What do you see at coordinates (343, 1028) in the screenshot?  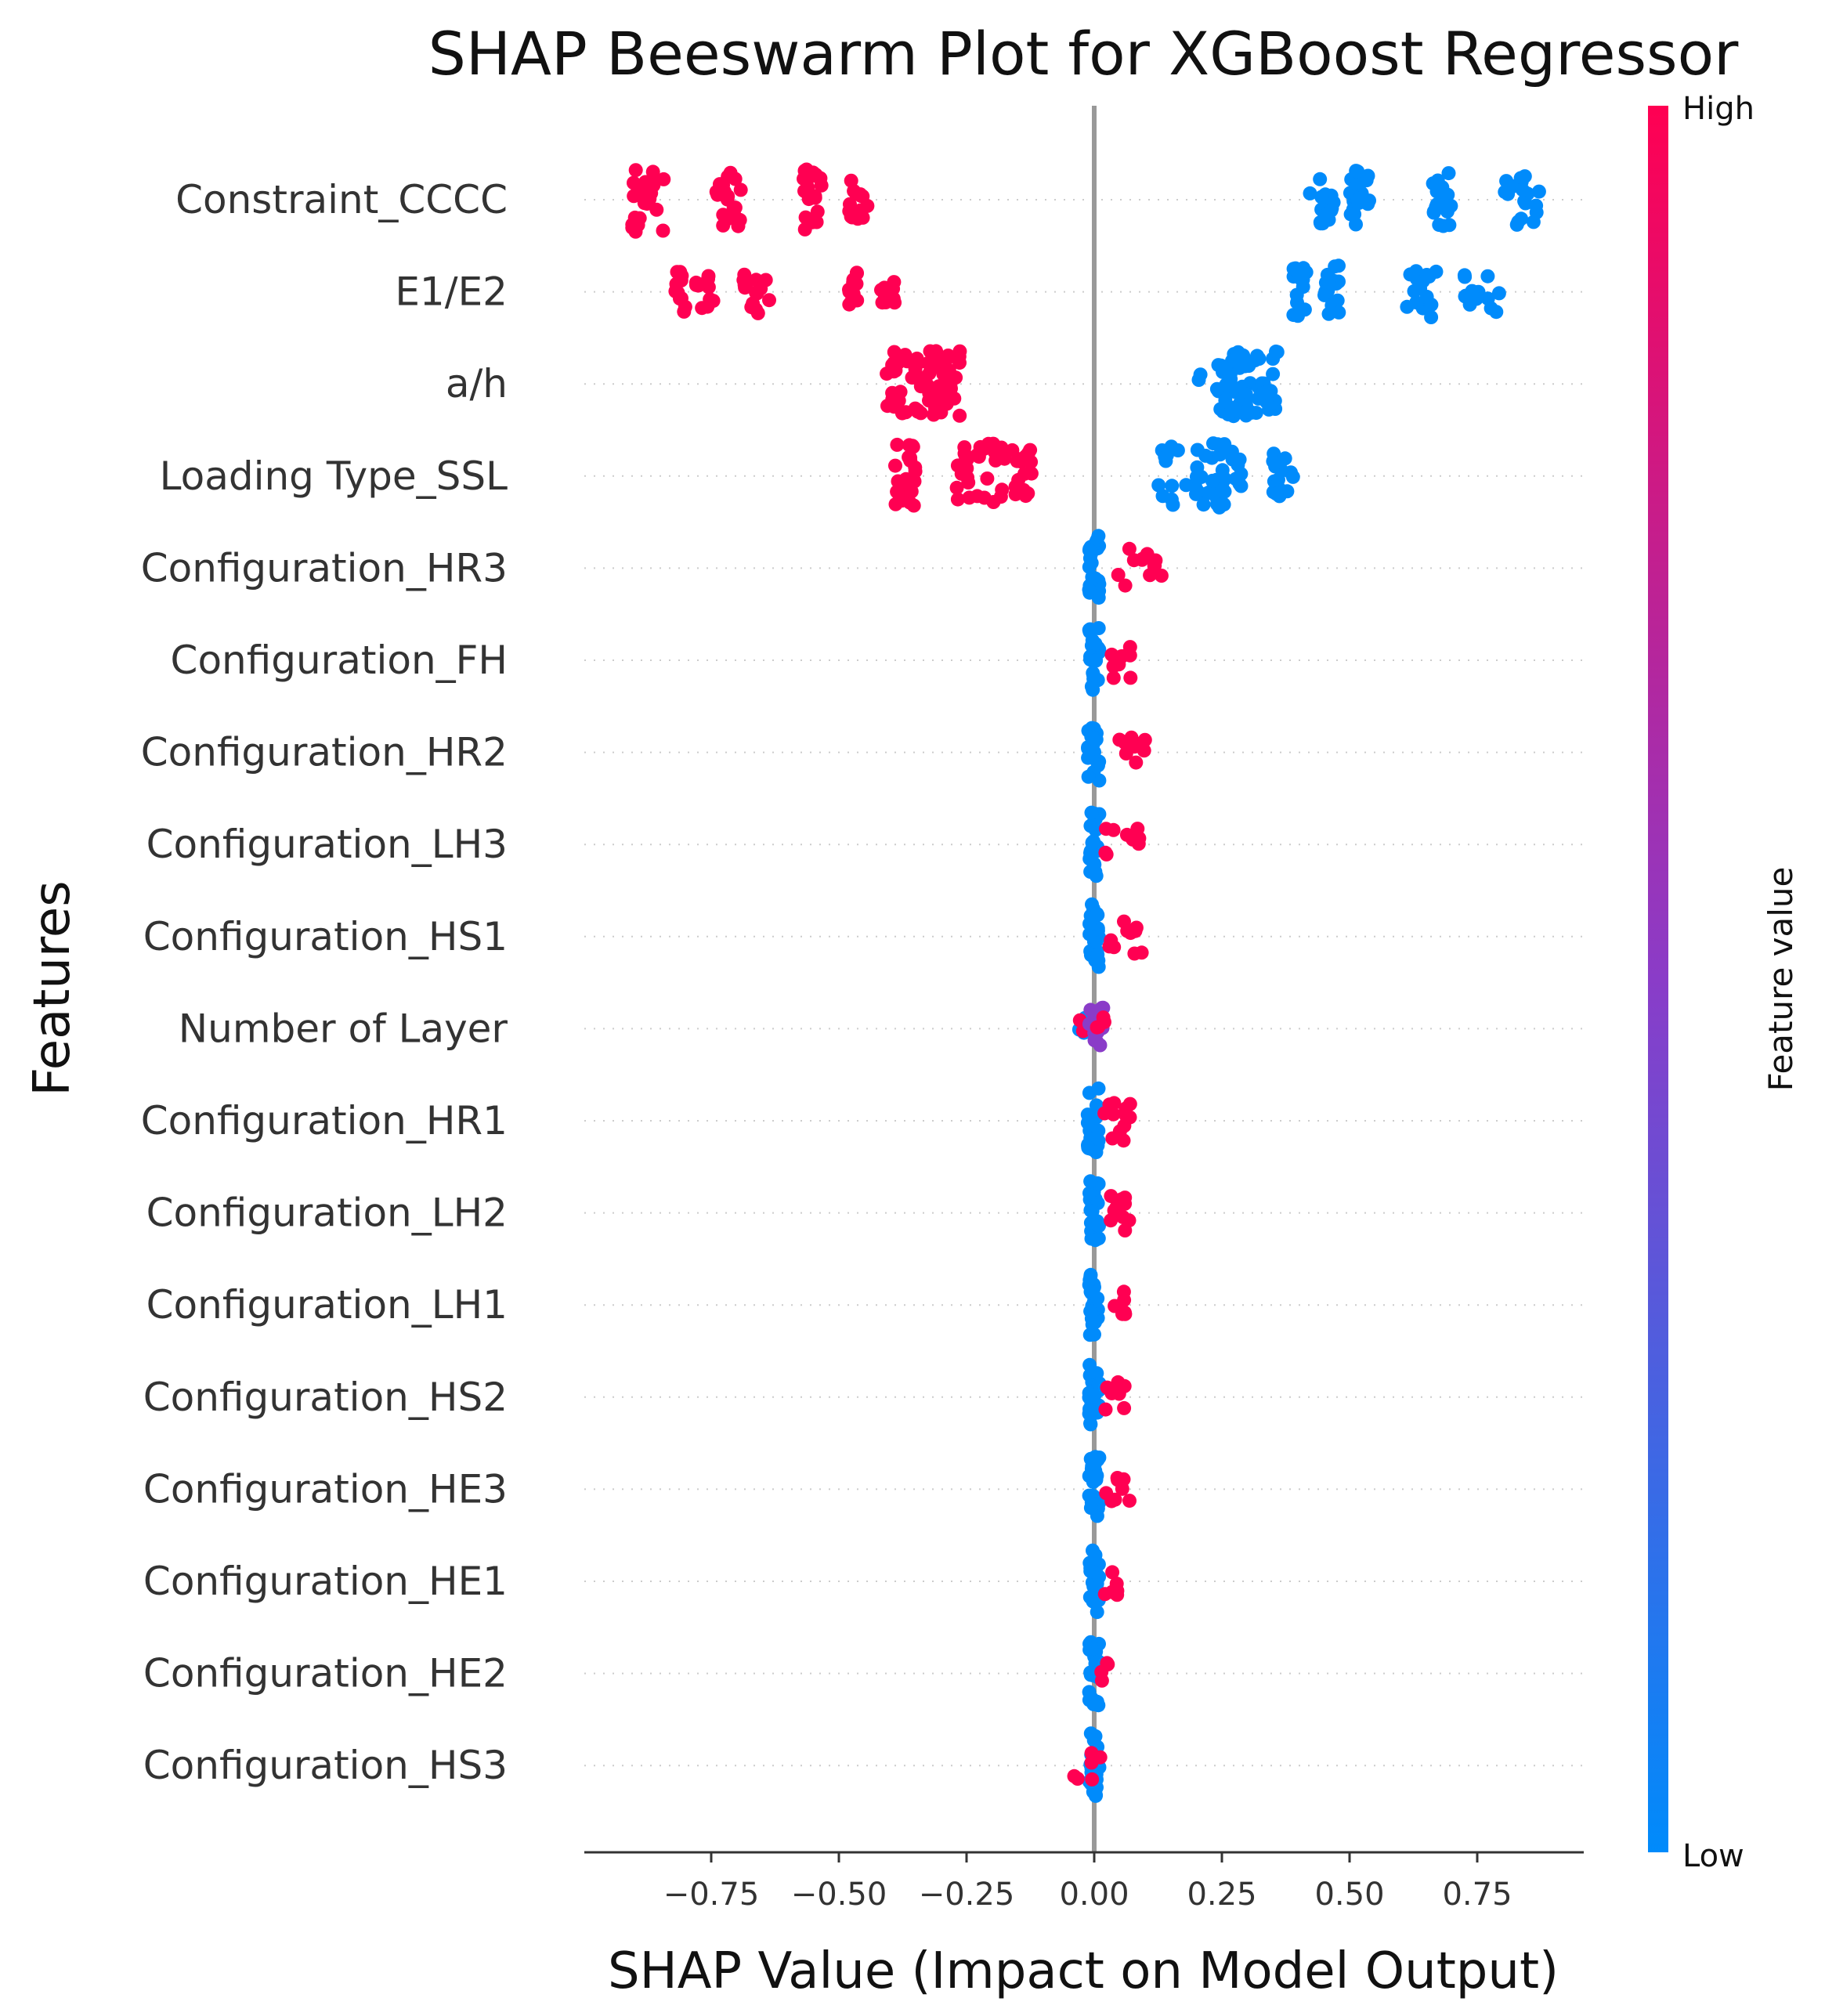 I see `feature-label: Number of Layer` at bounding box center [343, 1028].